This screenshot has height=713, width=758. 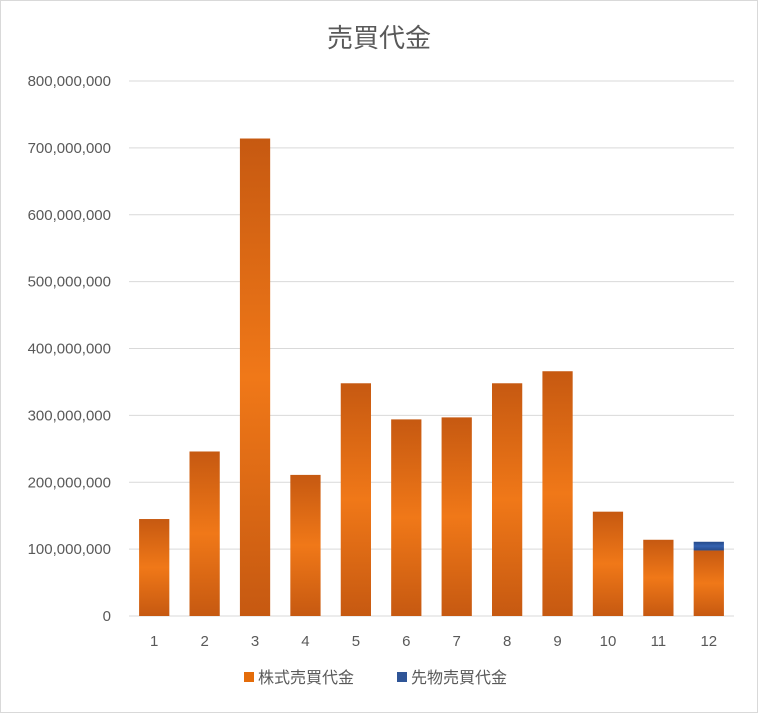 What do you see at coordinates (69, 549) in the screenshot?
I see `y-tick-label: 100,000,000` at bounding box center [69, 549].